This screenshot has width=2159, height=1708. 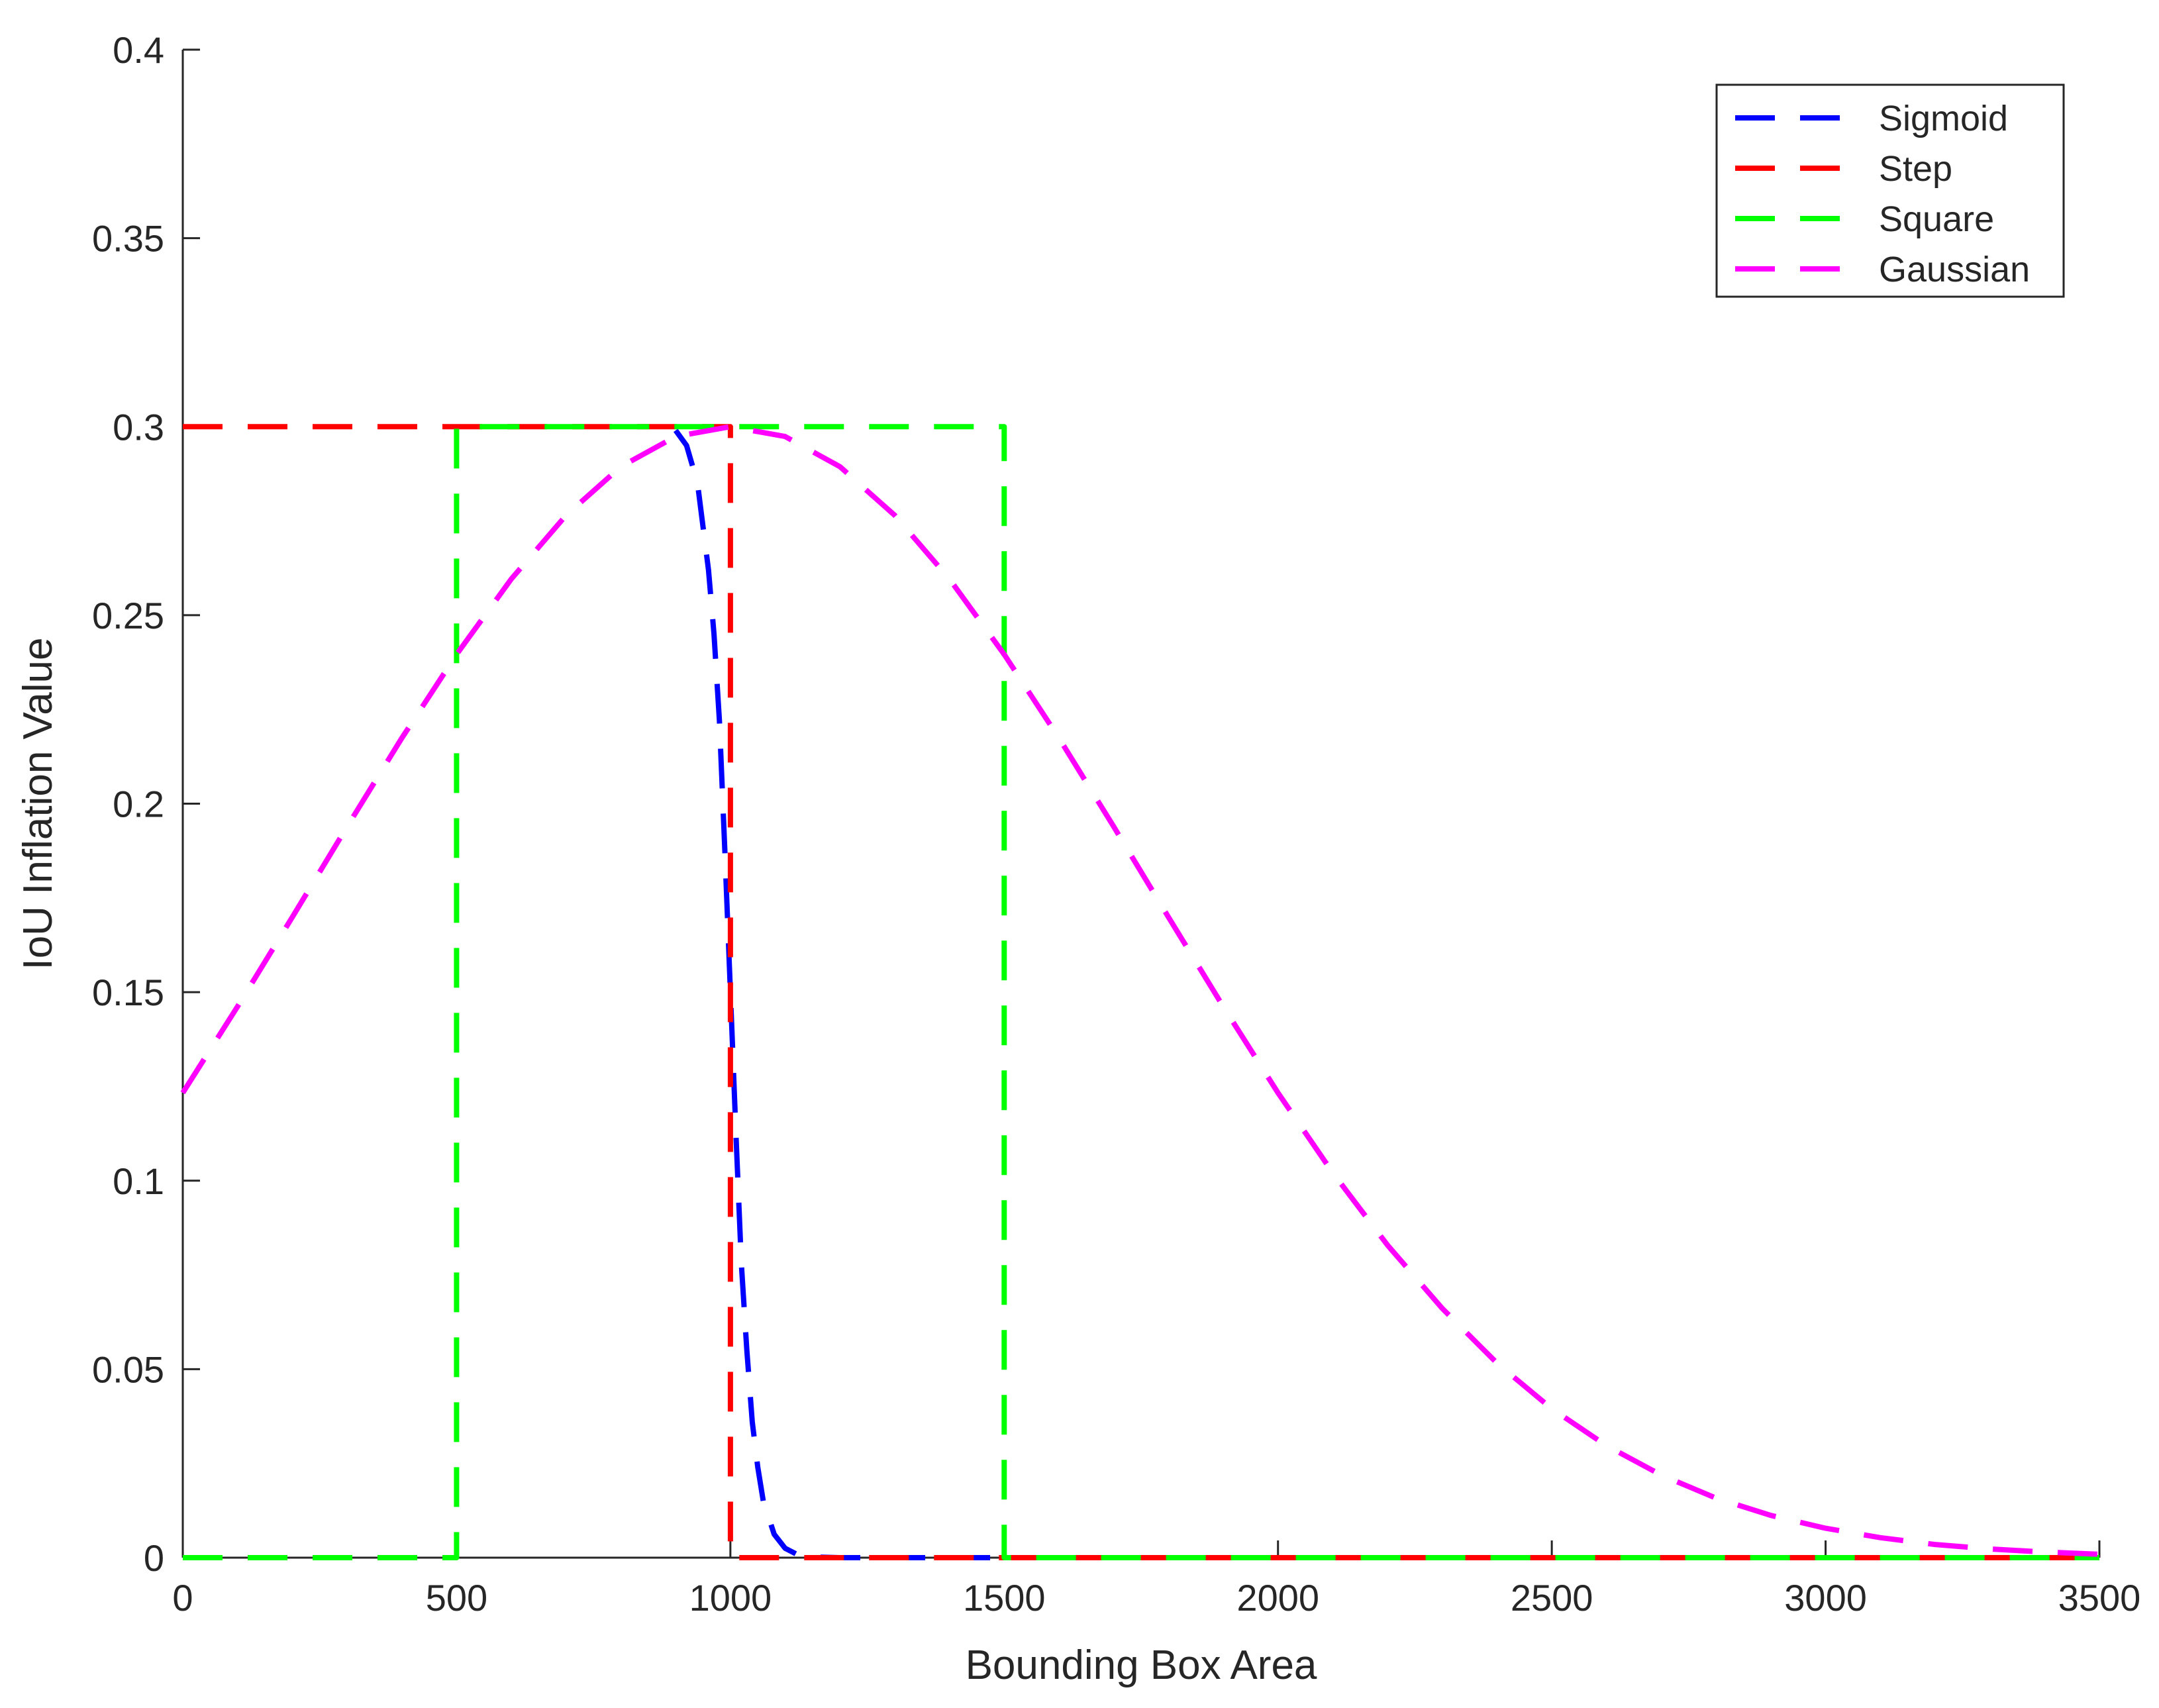 What do you see at coordinates (456, 1598) in the screenshot?
I see `x-tick-label: 500` at bounding box center [456, 1598].